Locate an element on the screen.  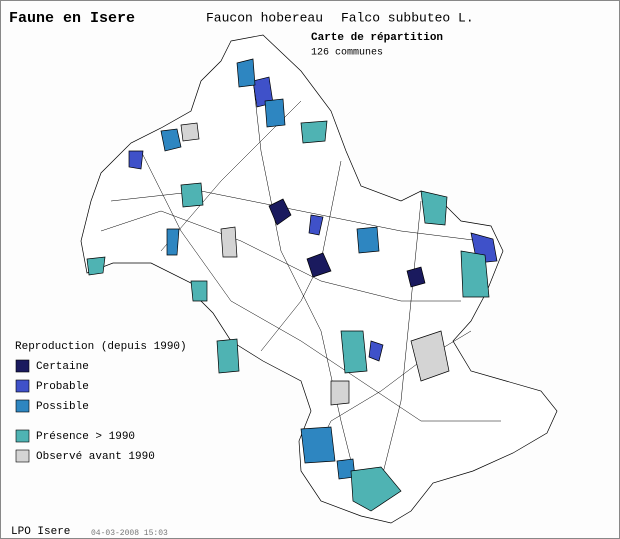
legend-label: Probable is located at coordinates (62, 387).